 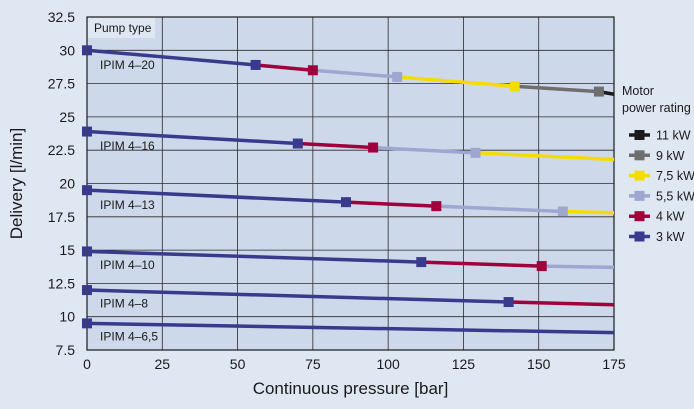 I want to click on y-tick-label: 15, so click(x=67, y=250).